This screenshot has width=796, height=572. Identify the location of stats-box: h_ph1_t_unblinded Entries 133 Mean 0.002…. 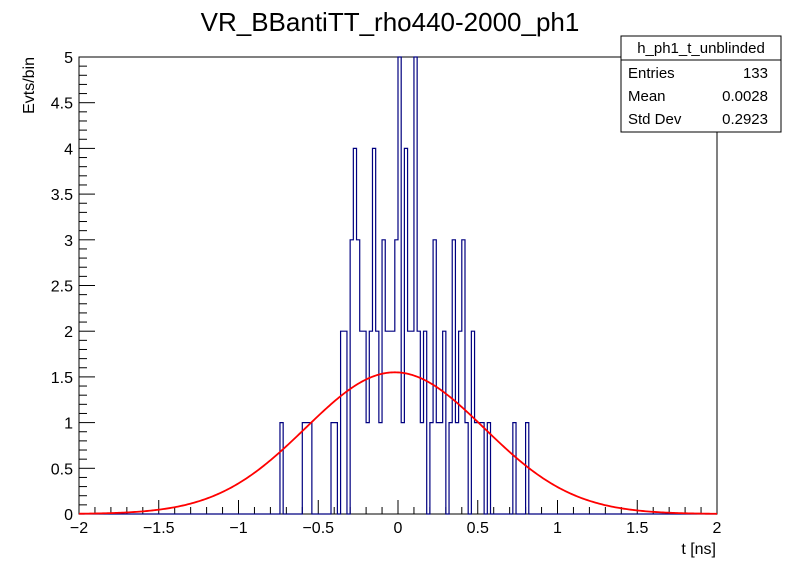
(701, 84).